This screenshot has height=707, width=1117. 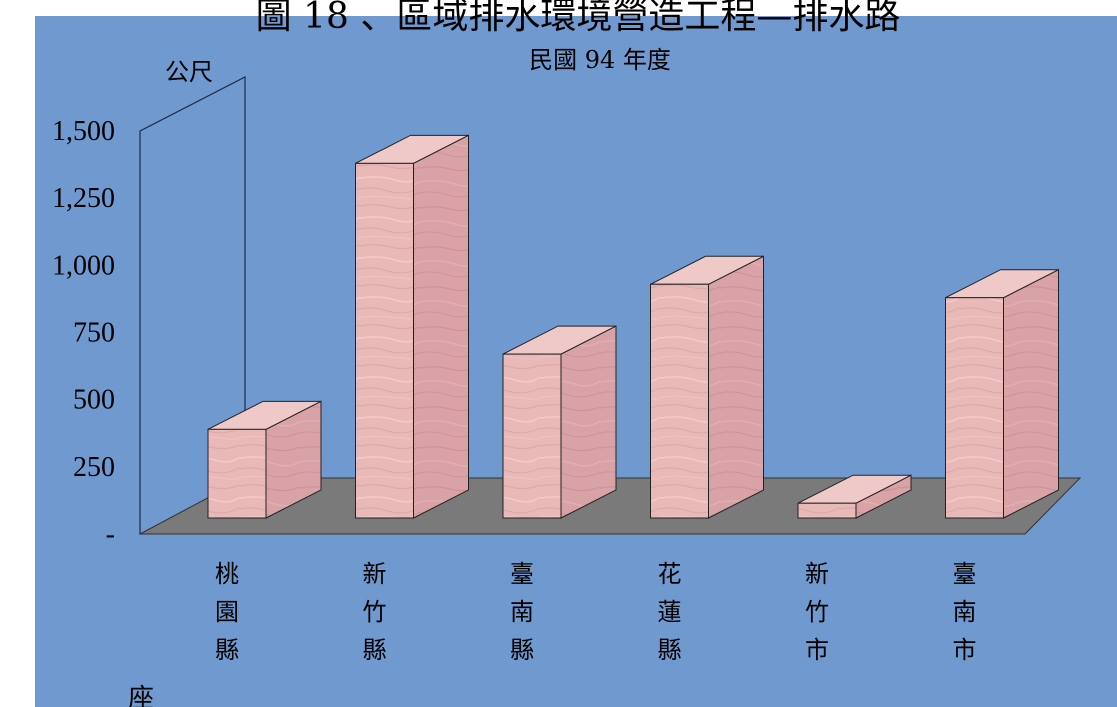 I want to click on category-label: 臺南市, so click(x=965, y=612).